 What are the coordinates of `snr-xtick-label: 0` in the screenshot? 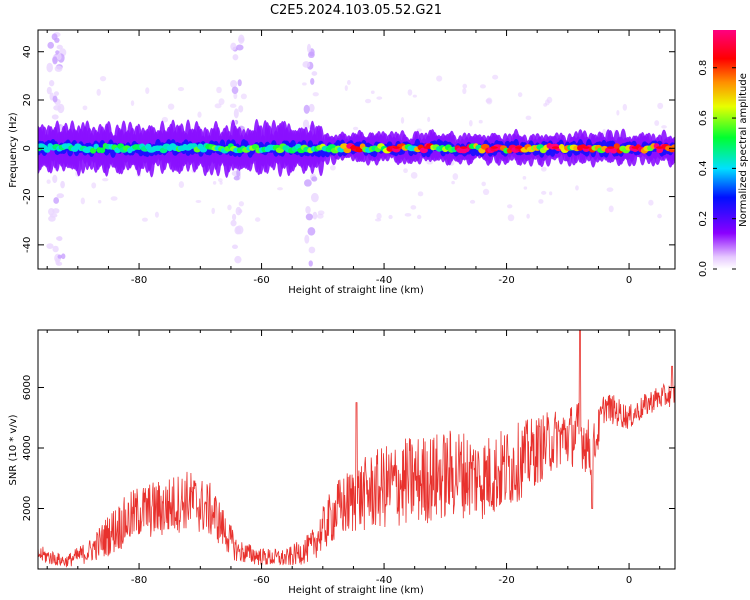 It's located at (629, 580).